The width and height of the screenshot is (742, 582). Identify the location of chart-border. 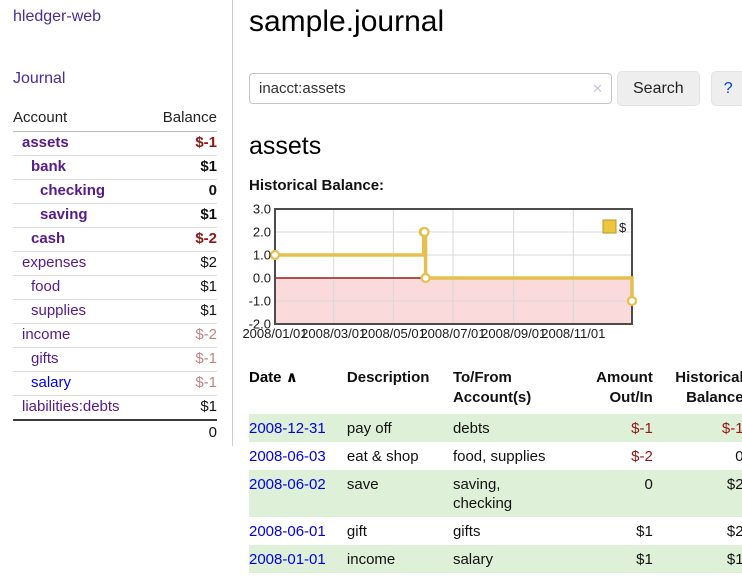
(453, 266).